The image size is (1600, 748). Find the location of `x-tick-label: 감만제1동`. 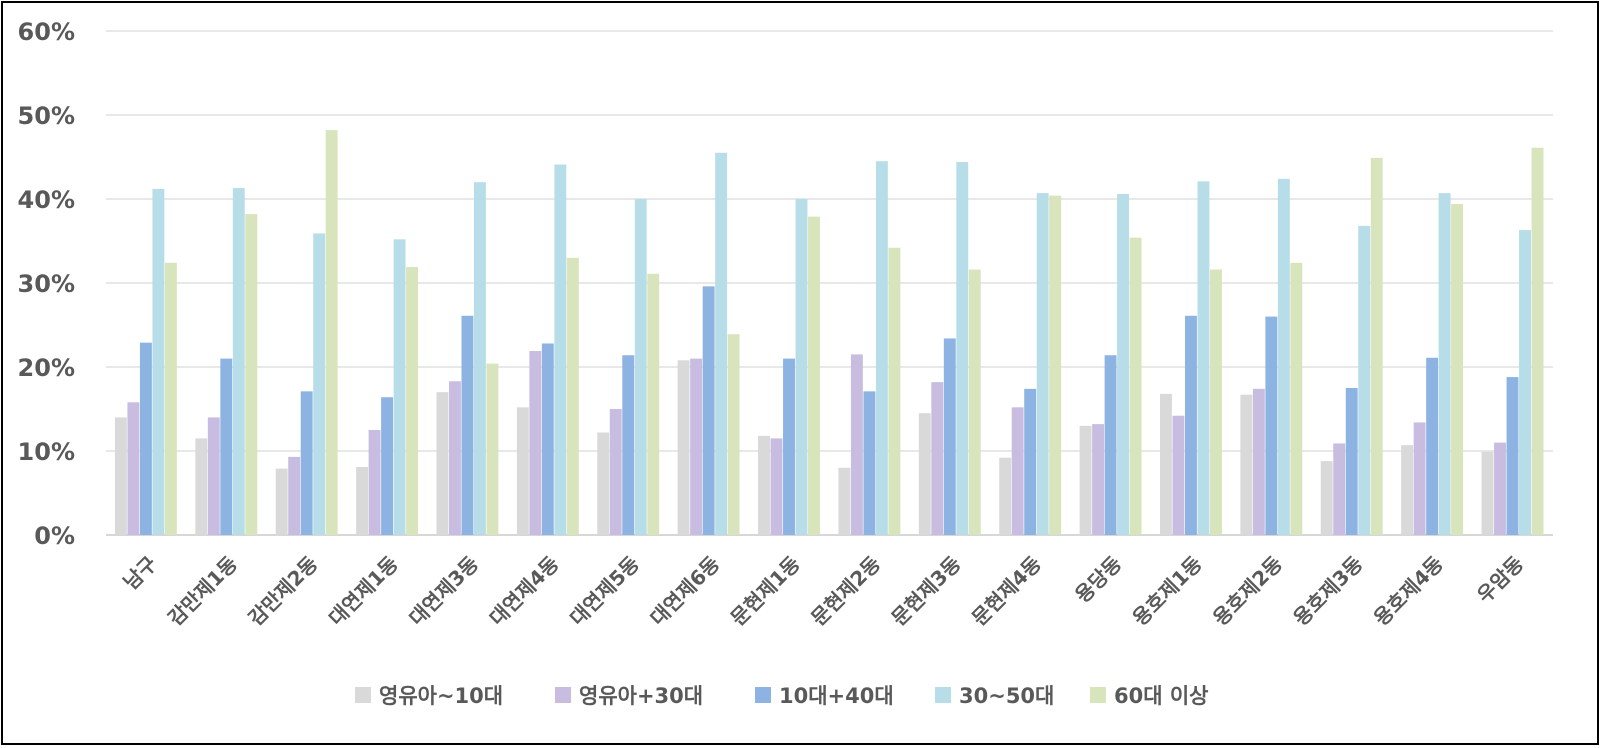

x-tick-label: 감만제1동 is located at coordinates (202, 590).